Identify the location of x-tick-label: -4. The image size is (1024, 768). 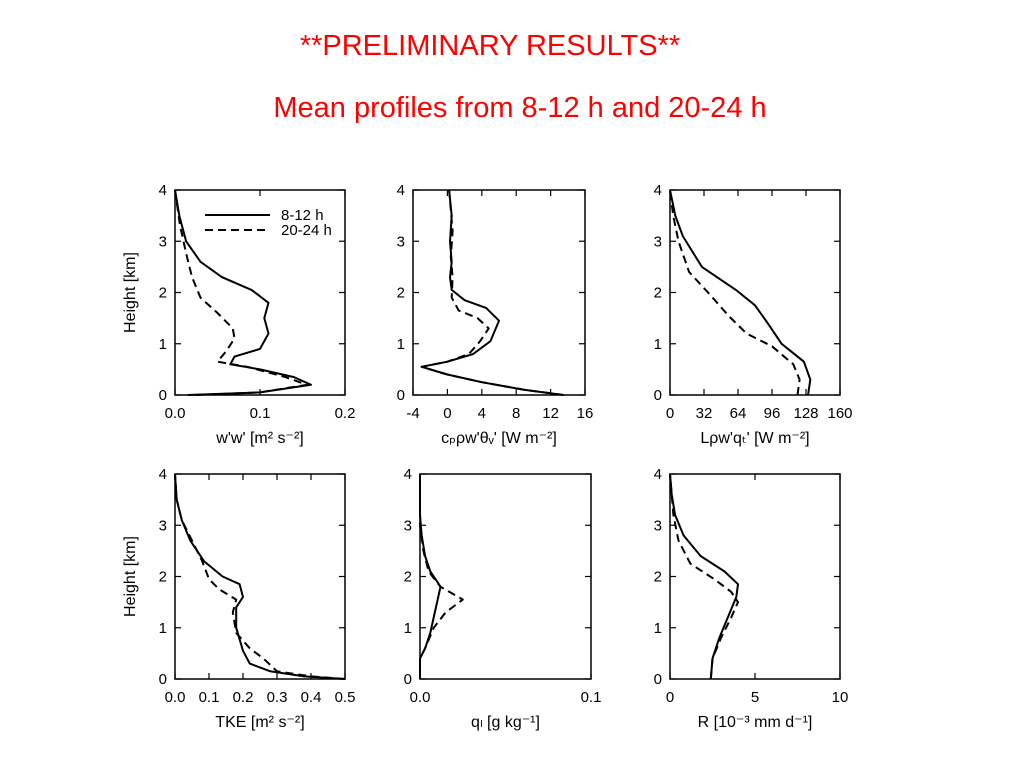
(412, 413).